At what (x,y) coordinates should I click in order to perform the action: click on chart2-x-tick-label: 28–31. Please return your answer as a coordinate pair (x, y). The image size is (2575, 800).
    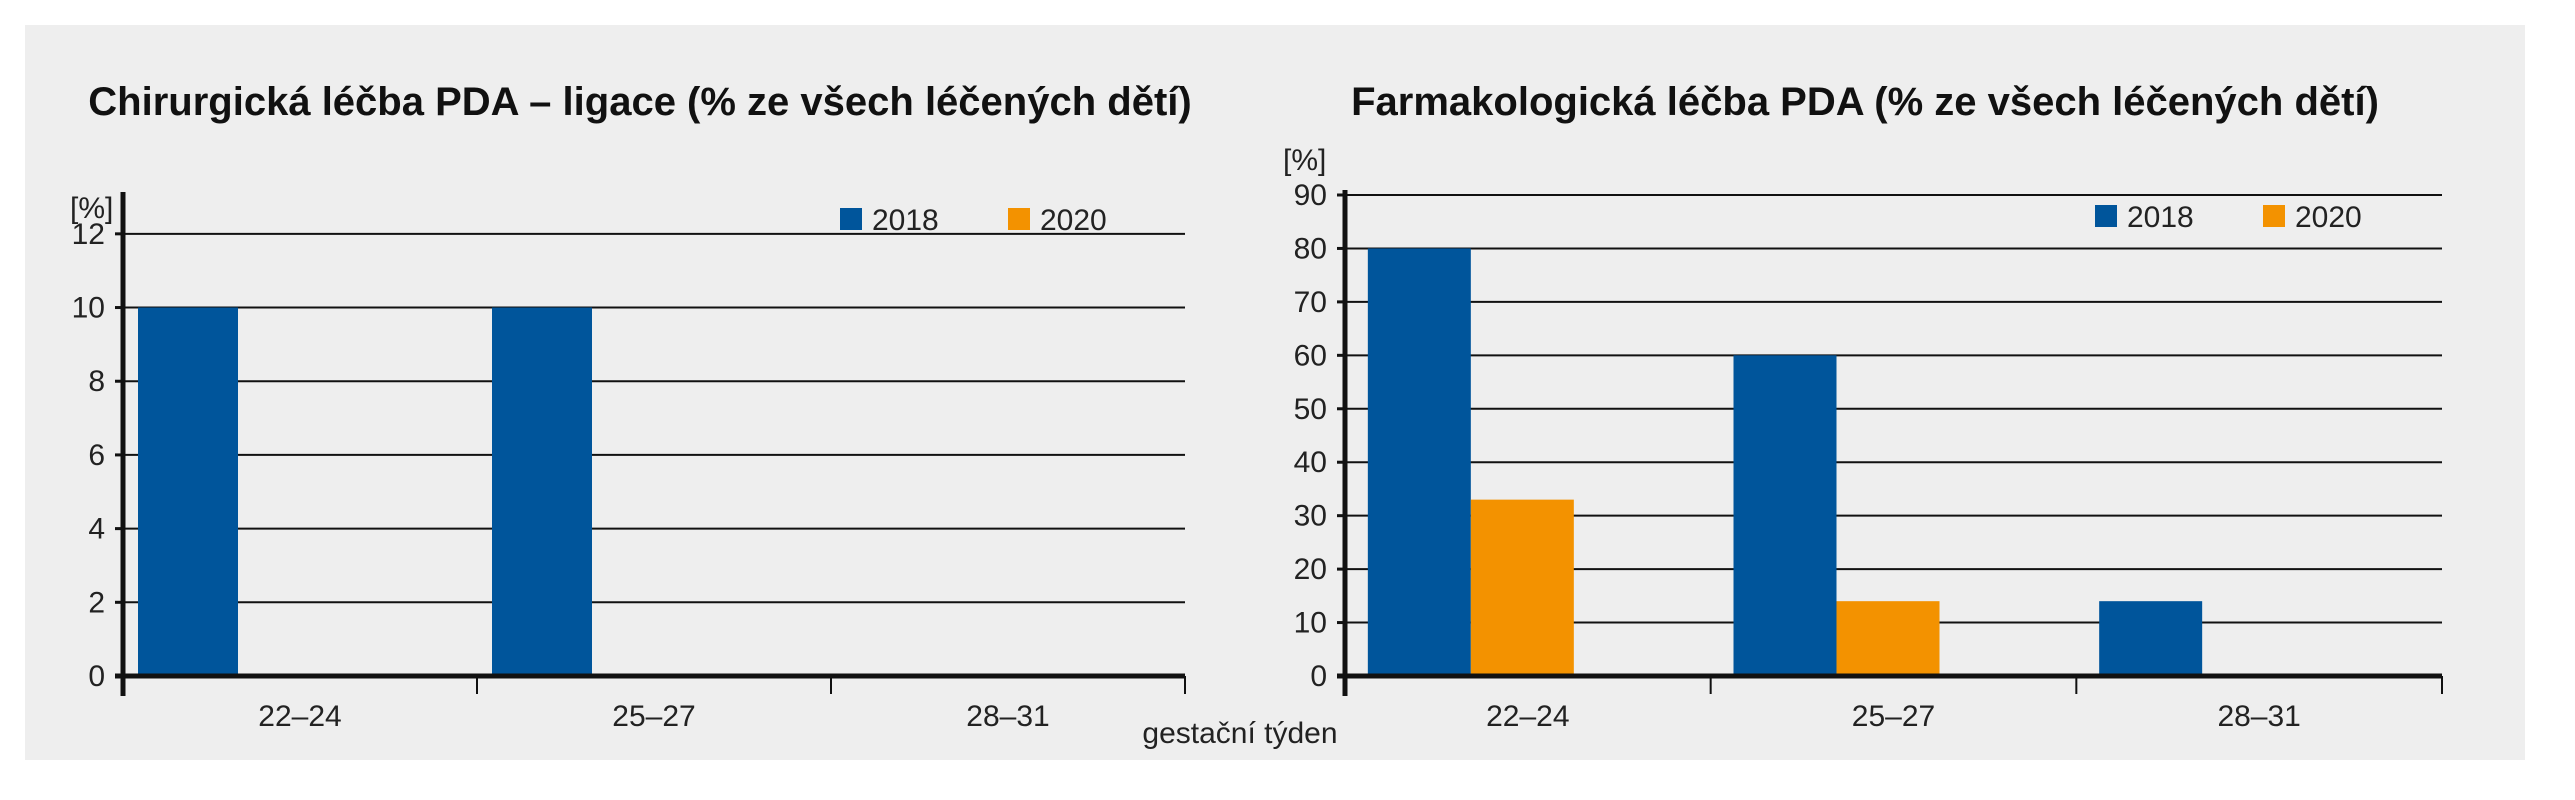
    Looking at the image, I should click on (2258, 716).